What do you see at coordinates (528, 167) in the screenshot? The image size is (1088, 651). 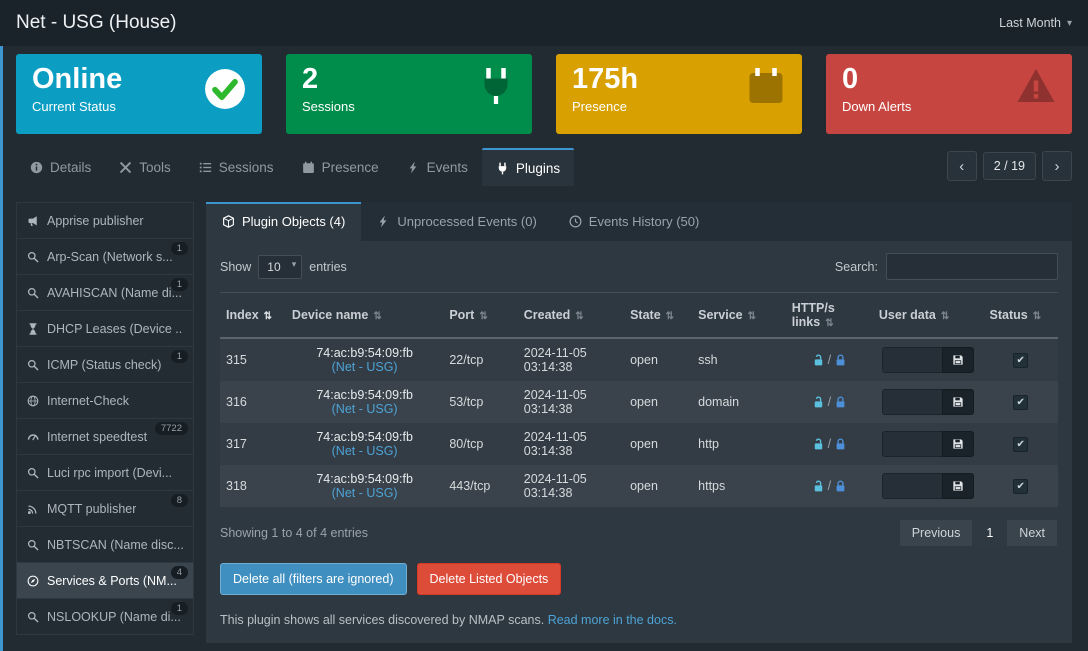 I see `tab-plugins: Plugins` at bounding box center [528, 167].